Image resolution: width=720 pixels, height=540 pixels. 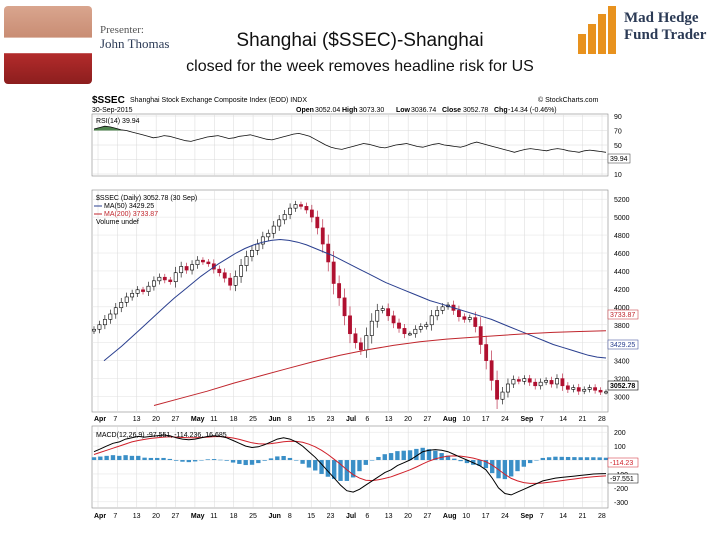 What do you see at coordinates (213, 419) in the screenshot?
I see `tick-label-top: 11` at bounding box center [213, 419].